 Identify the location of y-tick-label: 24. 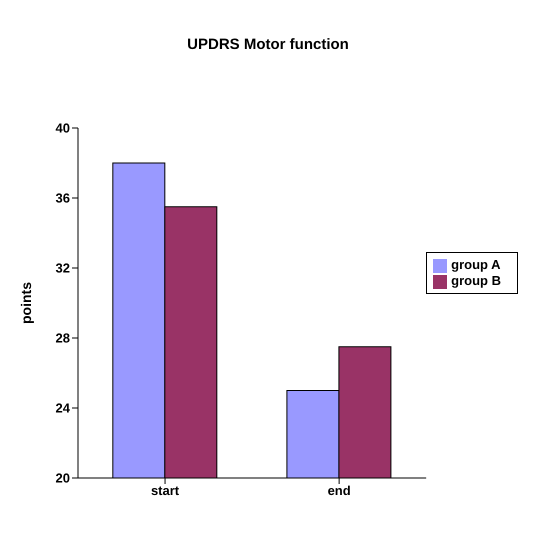
(63, 408).